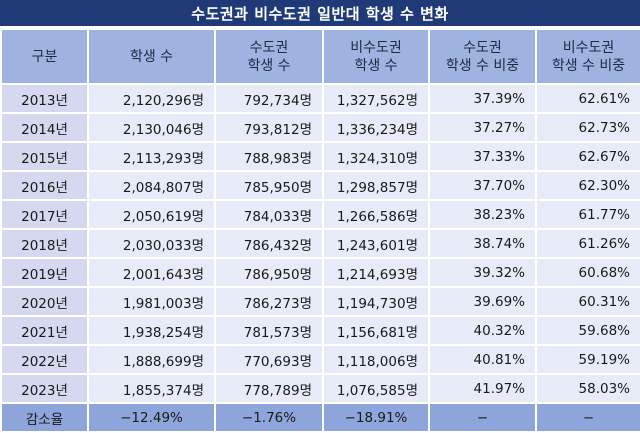 The width and height of the screenshot is (640, 433). What do you see at coordinates (269, 214) in the screenshot?
I see `capital-cell: 784,033명` at bounding box center [269, 214].